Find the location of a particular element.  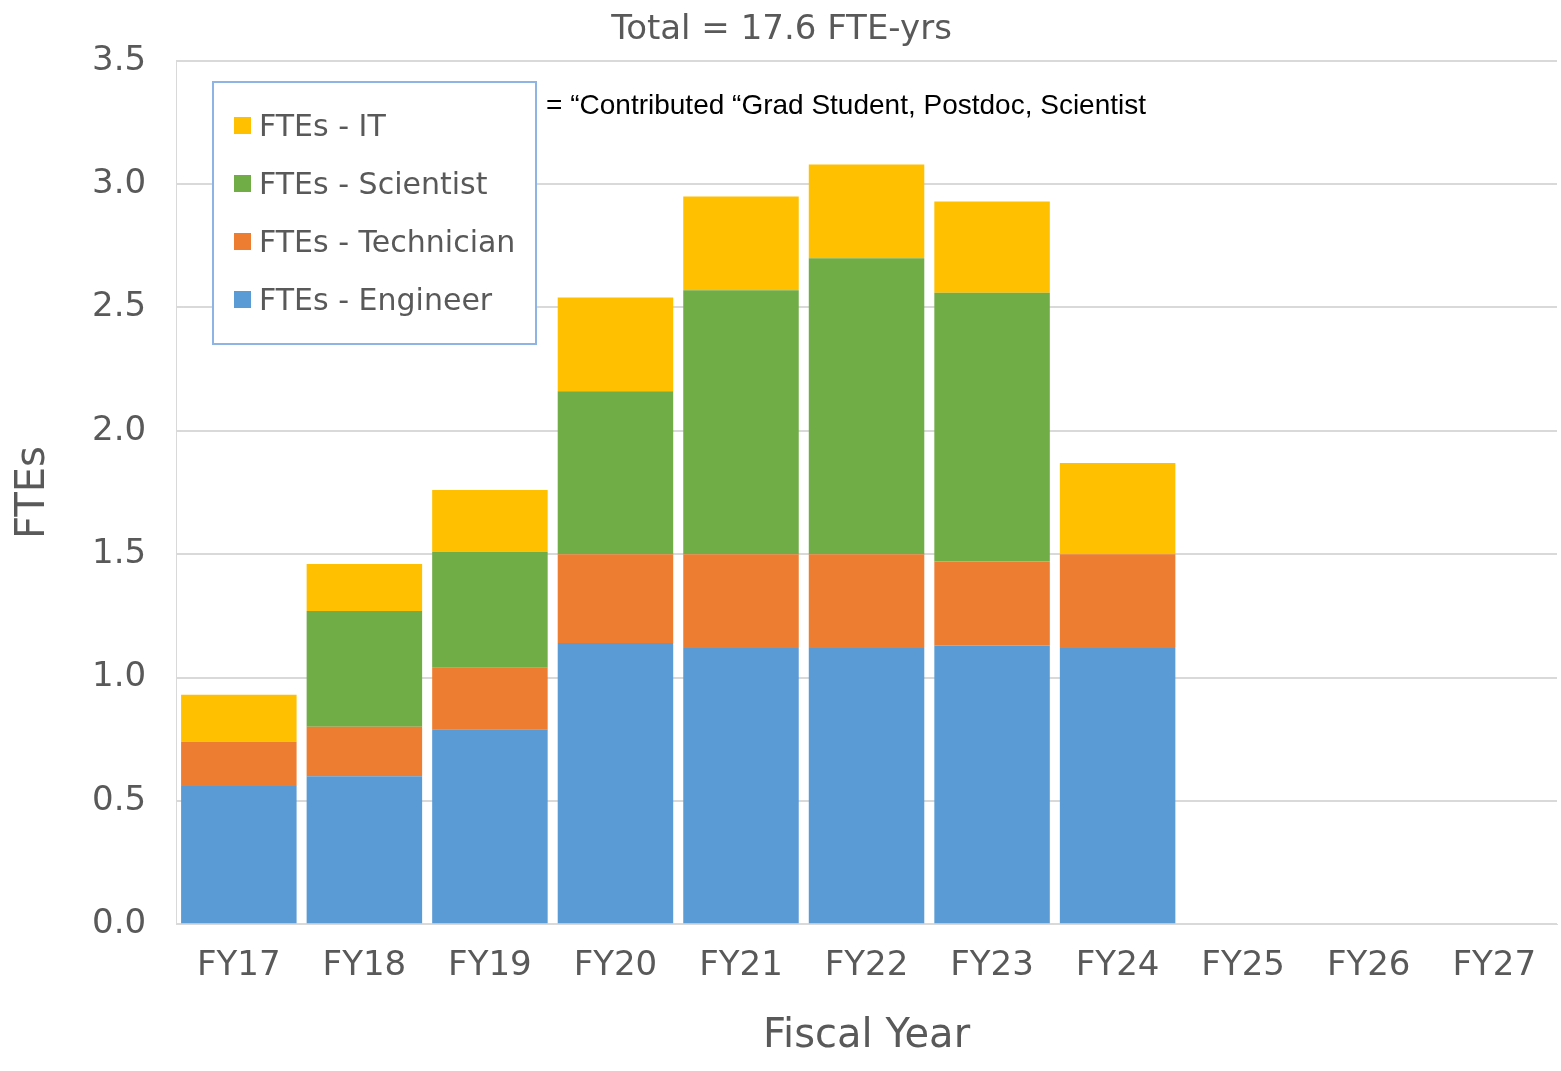

x-tick-label: FY25 is located at coordinates (1243, 963).